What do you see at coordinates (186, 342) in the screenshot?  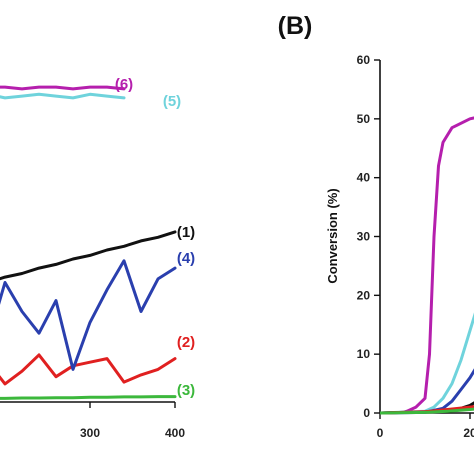 I see `panel-a-series-label: (2)` at bounding box center [186, 342].